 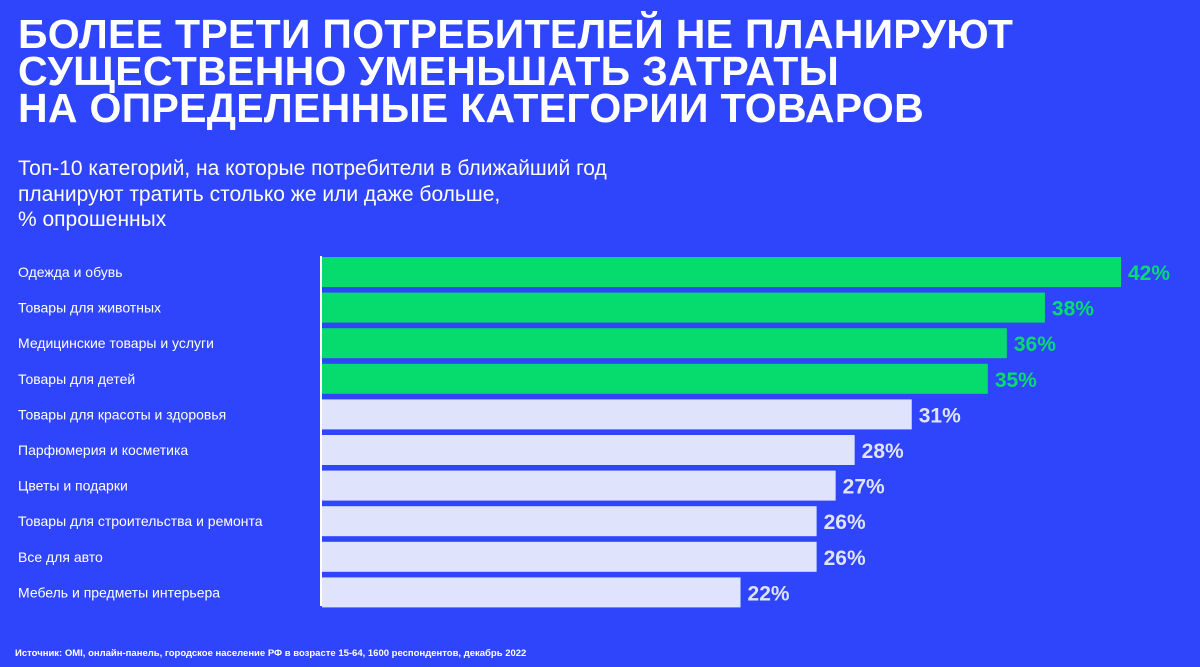 What do you see at coordinates (516, 34) in the screenshot?
I see `title-line: БОЛЕЕ ТРЕТИ ПОТРЕБИТЕЛЕЙ НЕ ПЛАНИРУЮТ` at bounding box center [516, 34].